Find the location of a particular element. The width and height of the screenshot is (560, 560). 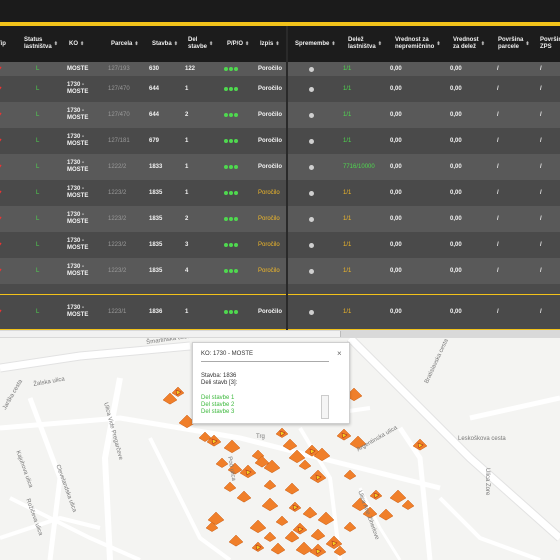

column-header-3: Parcela ⬍ is located at coordinates (125, 44).